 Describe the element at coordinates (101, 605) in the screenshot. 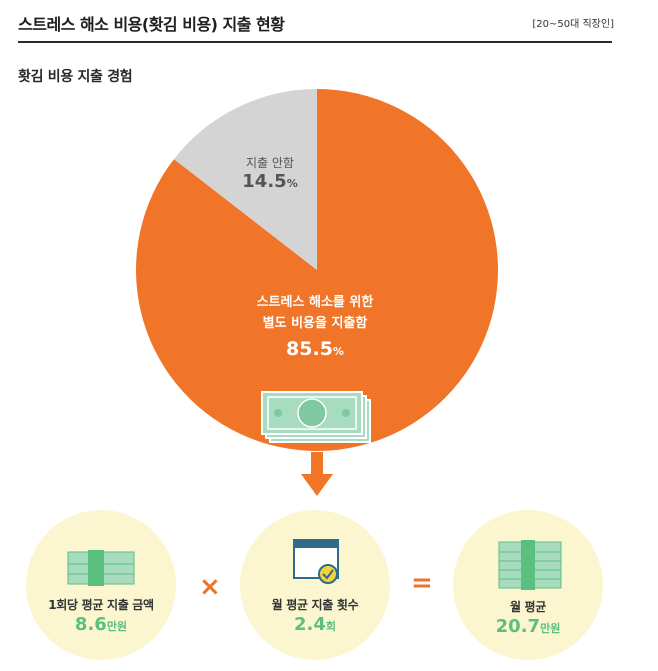

I see `stat-per-time-label: 1회당 평균 지출 금액` at that location.